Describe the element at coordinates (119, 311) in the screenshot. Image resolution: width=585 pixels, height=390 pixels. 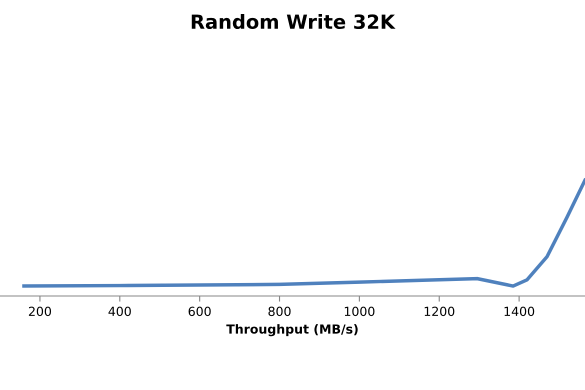
I see `x-tick-label: 400` at that location.